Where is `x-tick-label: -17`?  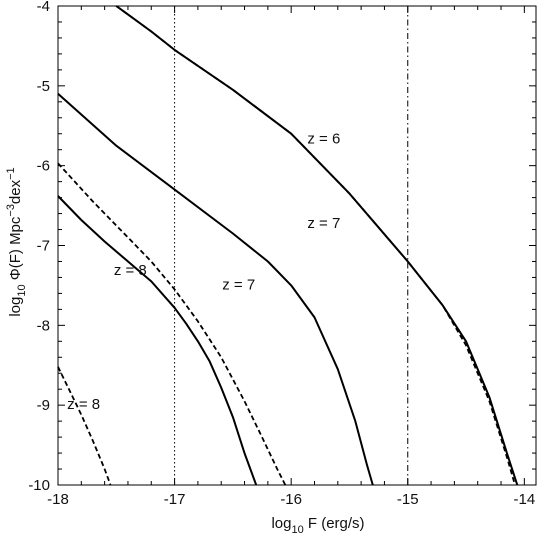 x-tick-label: -17 is located at coordinates (175, 499).